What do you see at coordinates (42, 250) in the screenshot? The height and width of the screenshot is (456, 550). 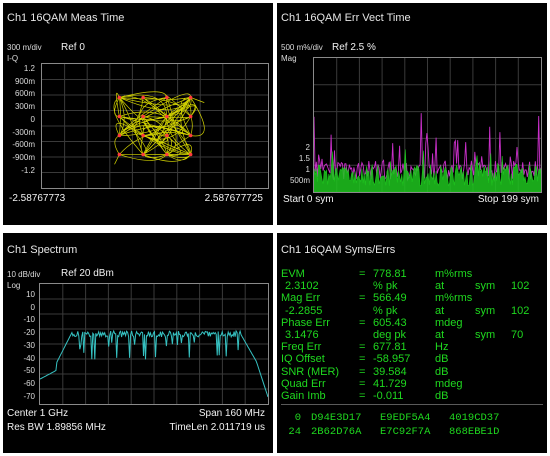 I see `panel-title: Ch1 Spectrum` at bounding box center [42, 250].